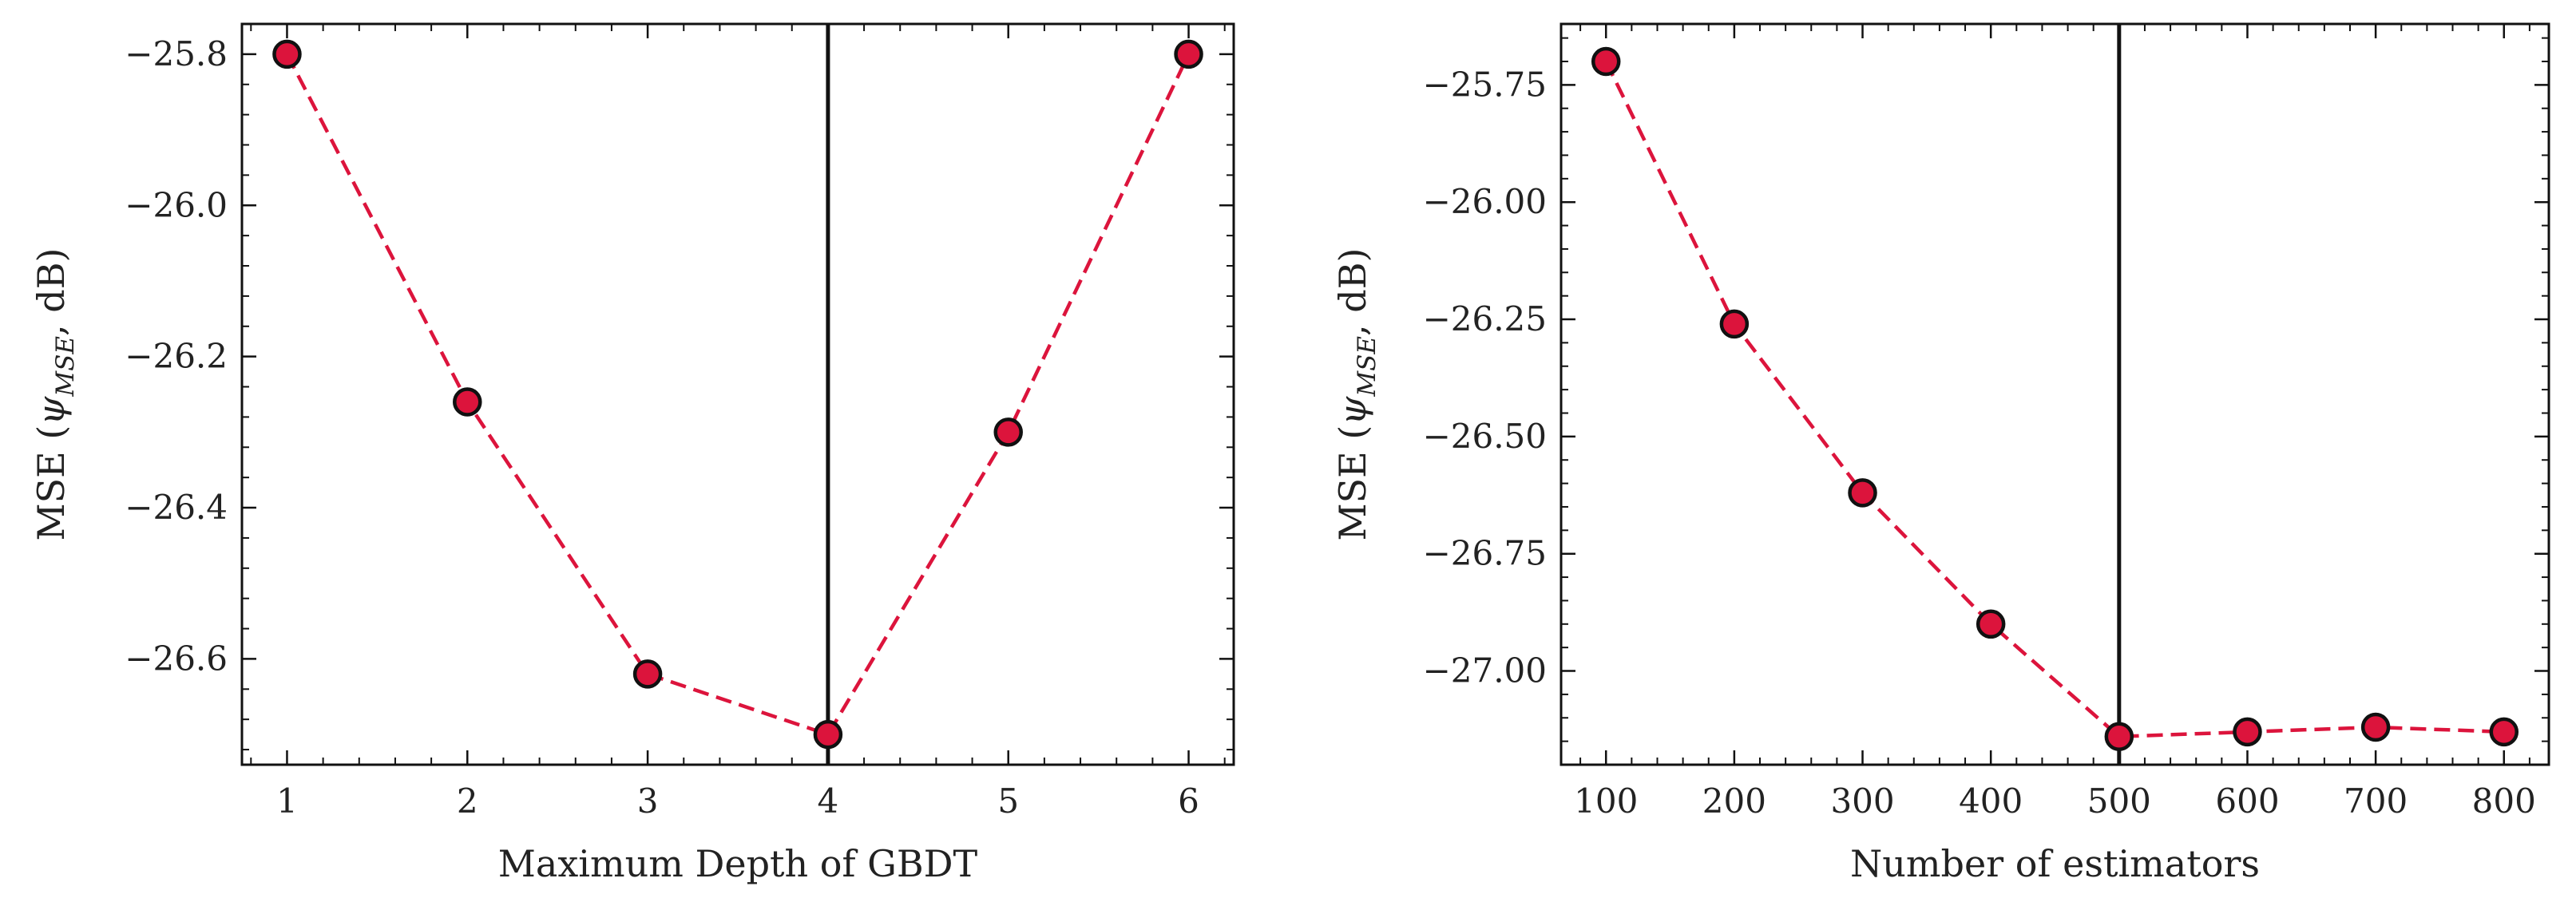 This screenshot has height=906, width=2576. What do you see at coordinates (52, 411) in the screenshot?
I see `chart-1-y-axis-label-symbol: ψ` at bounding box center [52, 411].